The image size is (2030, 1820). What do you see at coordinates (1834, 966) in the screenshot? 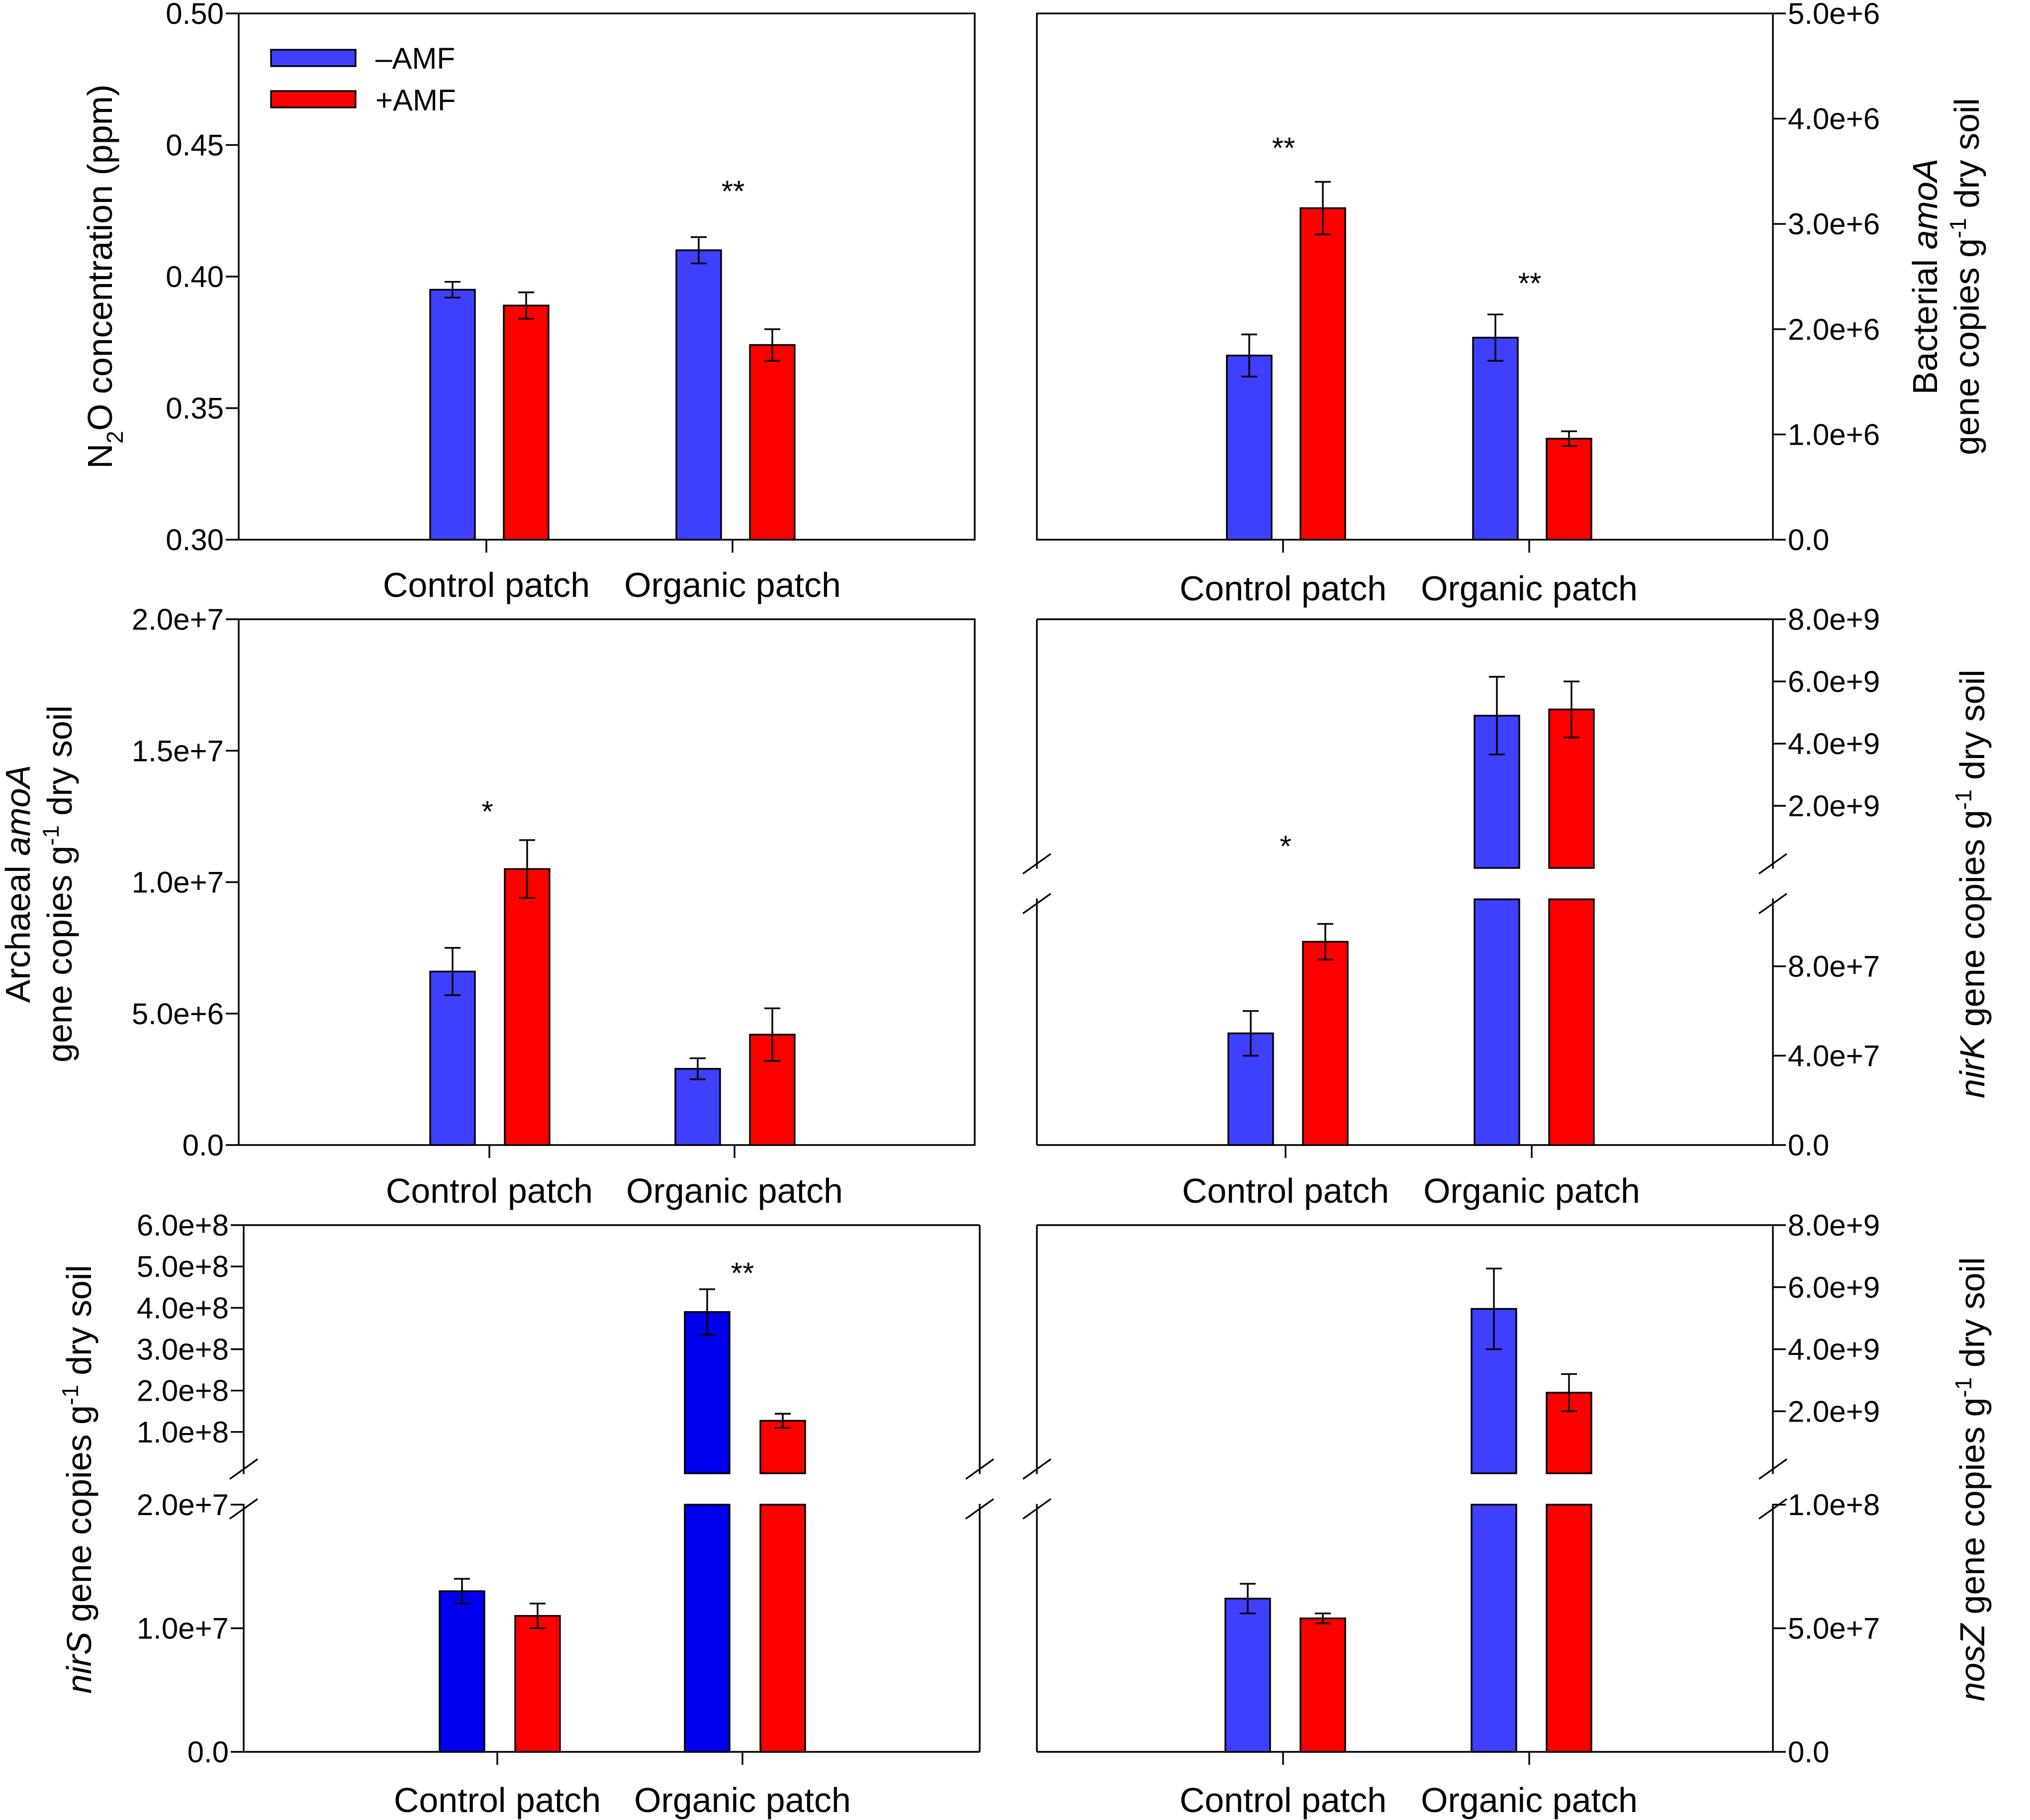
I see `y-tick-label: 8.0e+7` at bounding box center [1834, 966].